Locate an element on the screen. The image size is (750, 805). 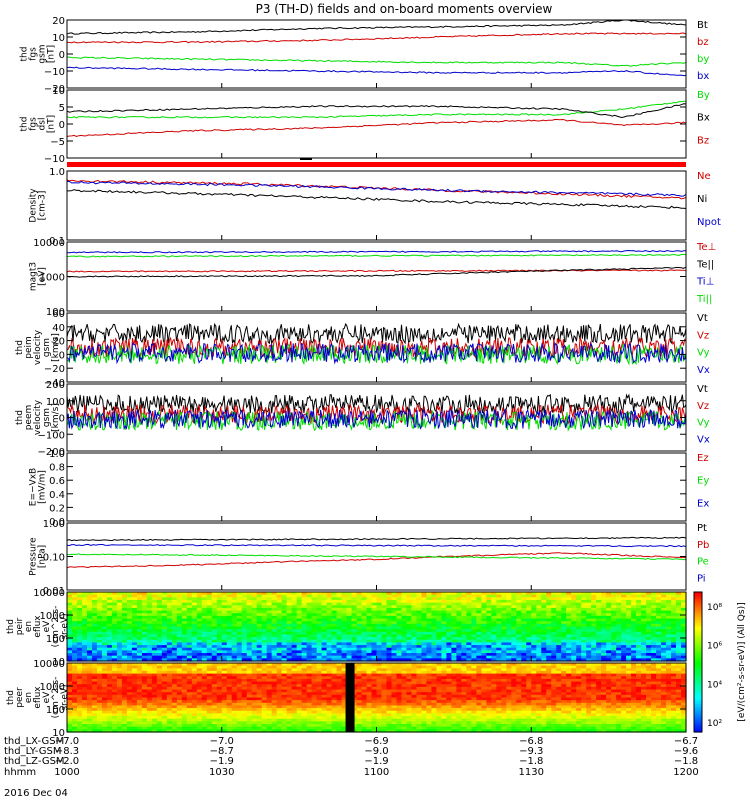
legend-entry: Ti⊥ is located at coordinates (705, 282).